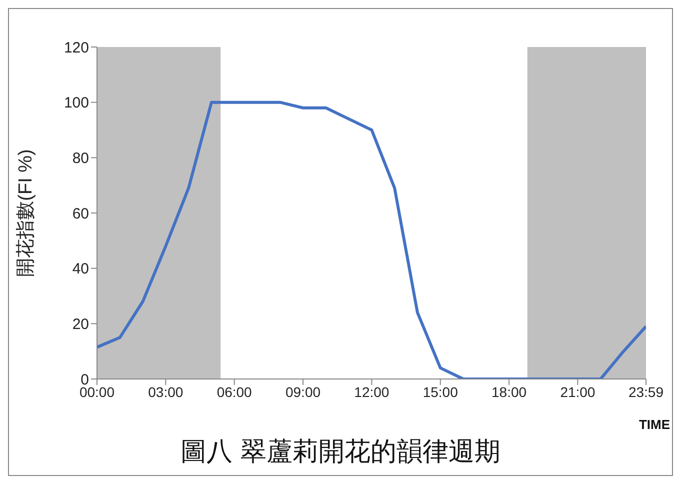 The image size is (681, 484). Describe the element at coordinates (654, 424) in the screenshot. I see `x-axis-title: TIME` at that location.